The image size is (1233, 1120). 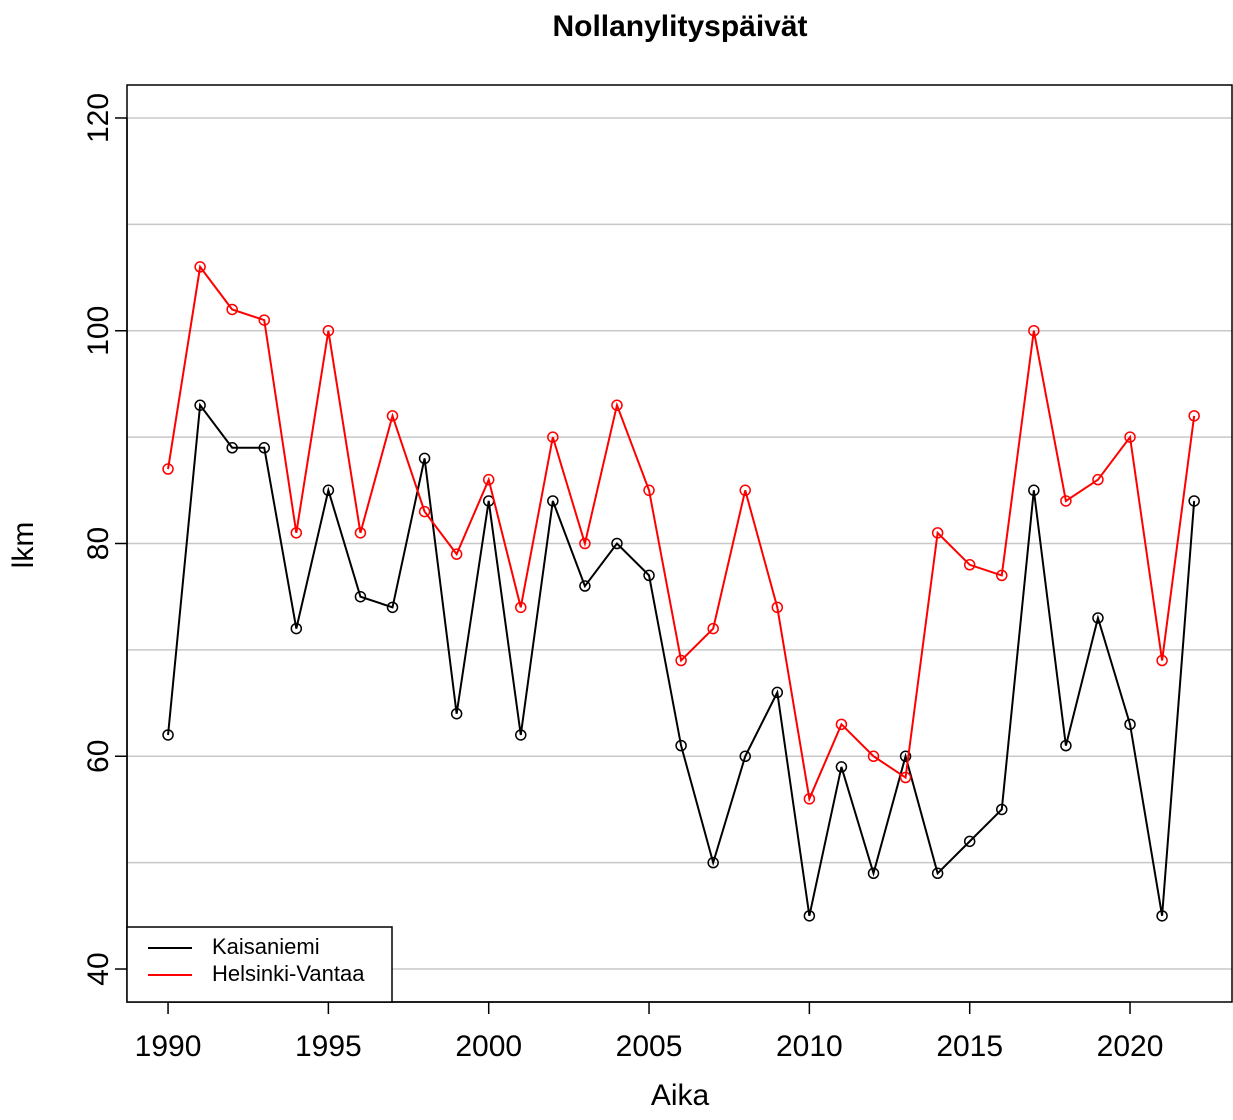 What do you see at coordinates (809, 1046) in the screenshot?
I see `x-tick-label: 2010` at bounding box center [809, 1046].